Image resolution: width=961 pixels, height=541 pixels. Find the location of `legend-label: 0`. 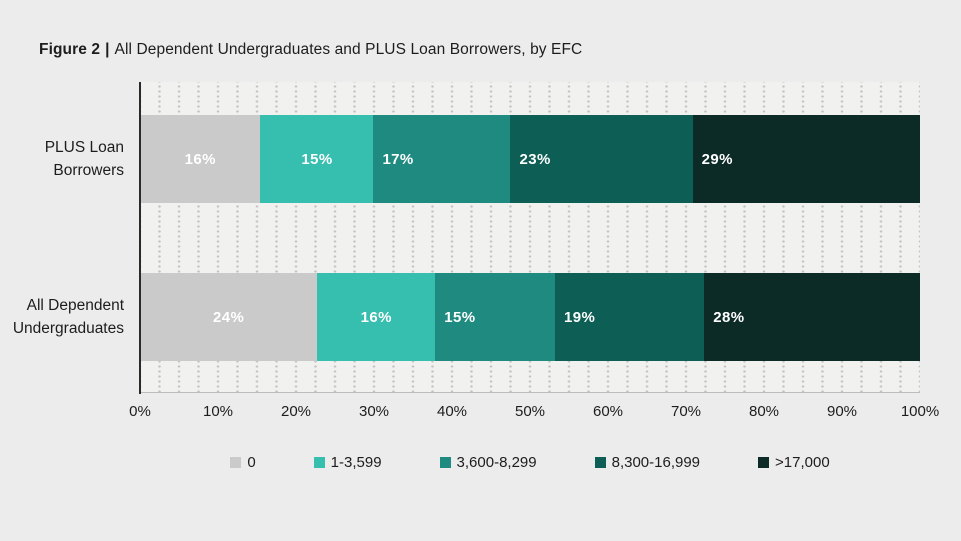

legend-label: 0 is located at coordinates (251, 462).